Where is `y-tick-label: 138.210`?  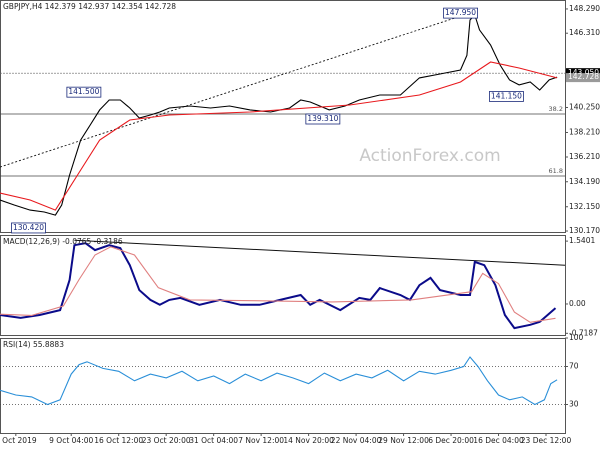
y-tick-label: 138.210 is located at coordinates (584, 131).